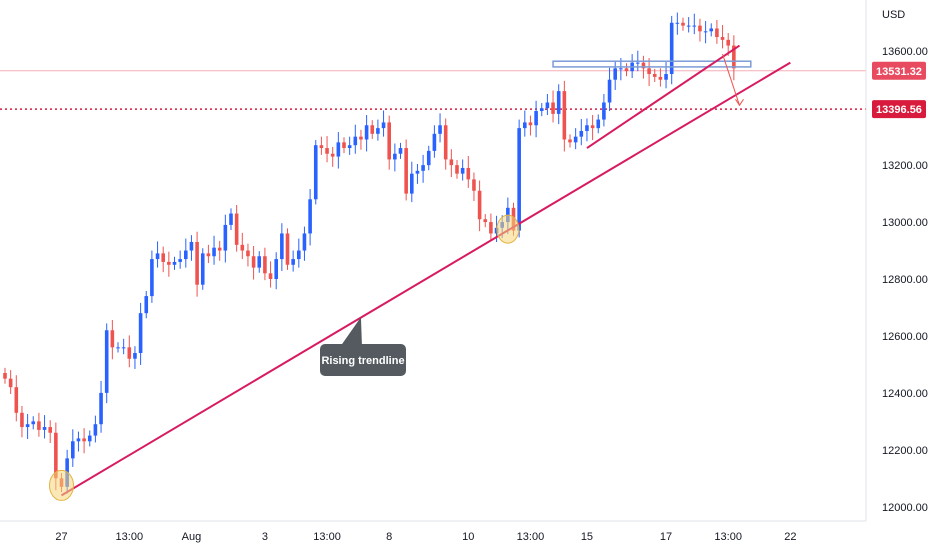 Image resolution: width=932 pixels, height=550 pixels. I want to click on price-tags: 13531.32 13396.56, so click(899, 90).